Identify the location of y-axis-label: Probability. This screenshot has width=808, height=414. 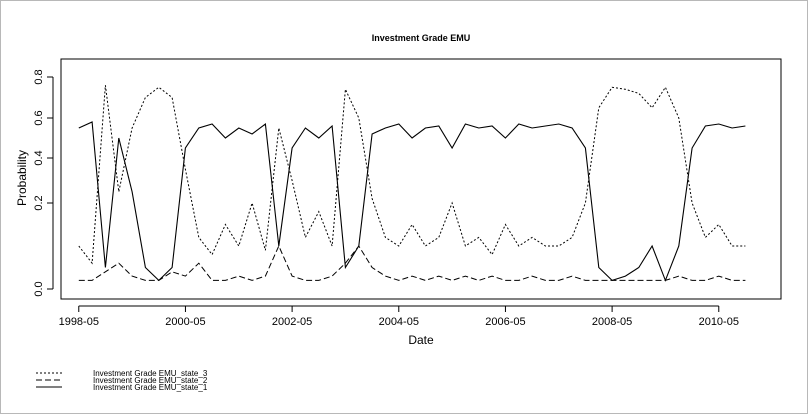
(22, 178).